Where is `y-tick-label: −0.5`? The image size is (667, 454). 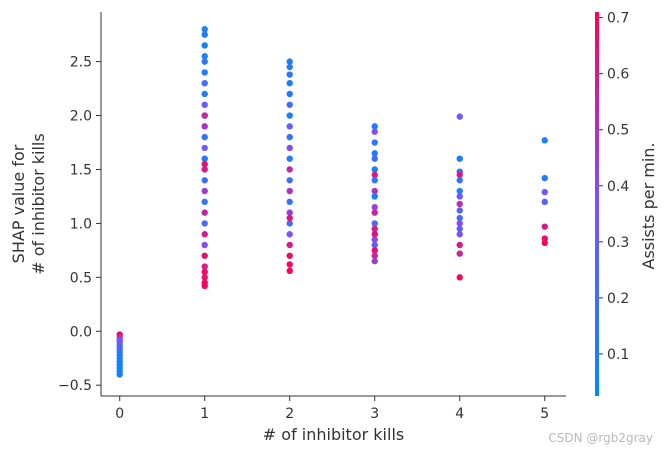 y-tick-label: −0.5 is located at coordinates (75, 386).